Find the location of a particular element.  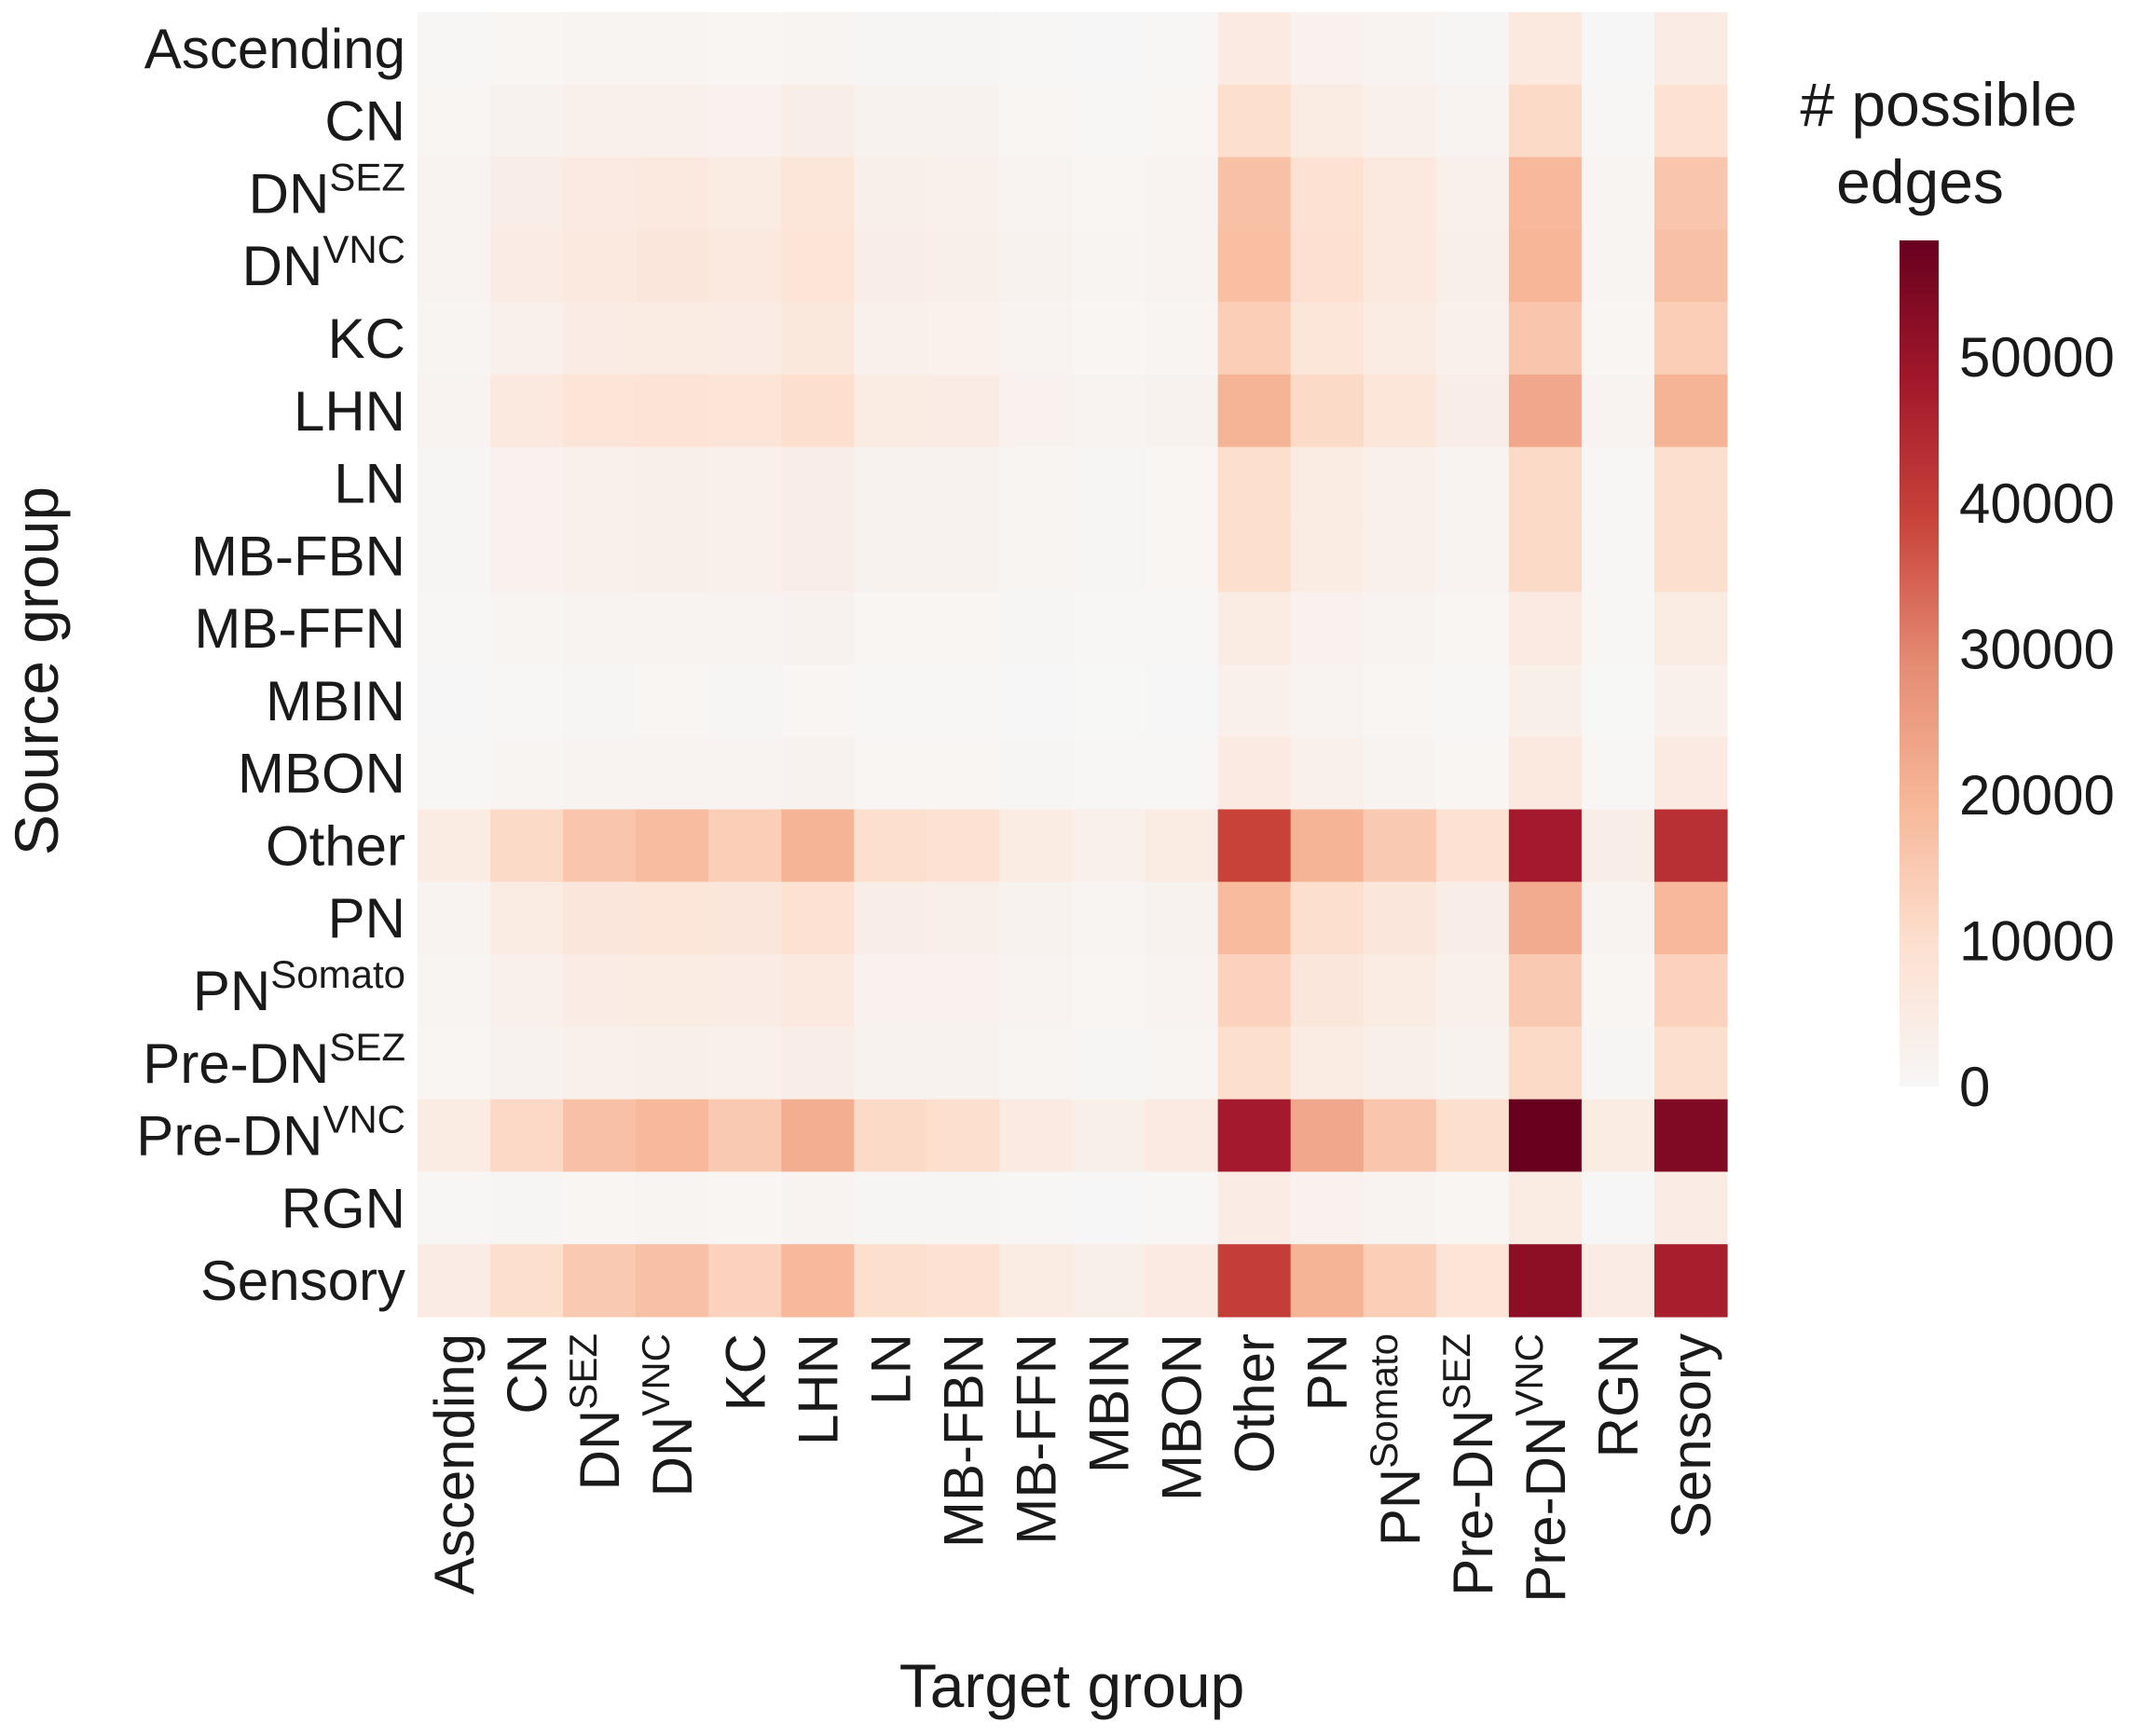

colorbar-title-line-1: # possible is located at coordinates (1938, 104).